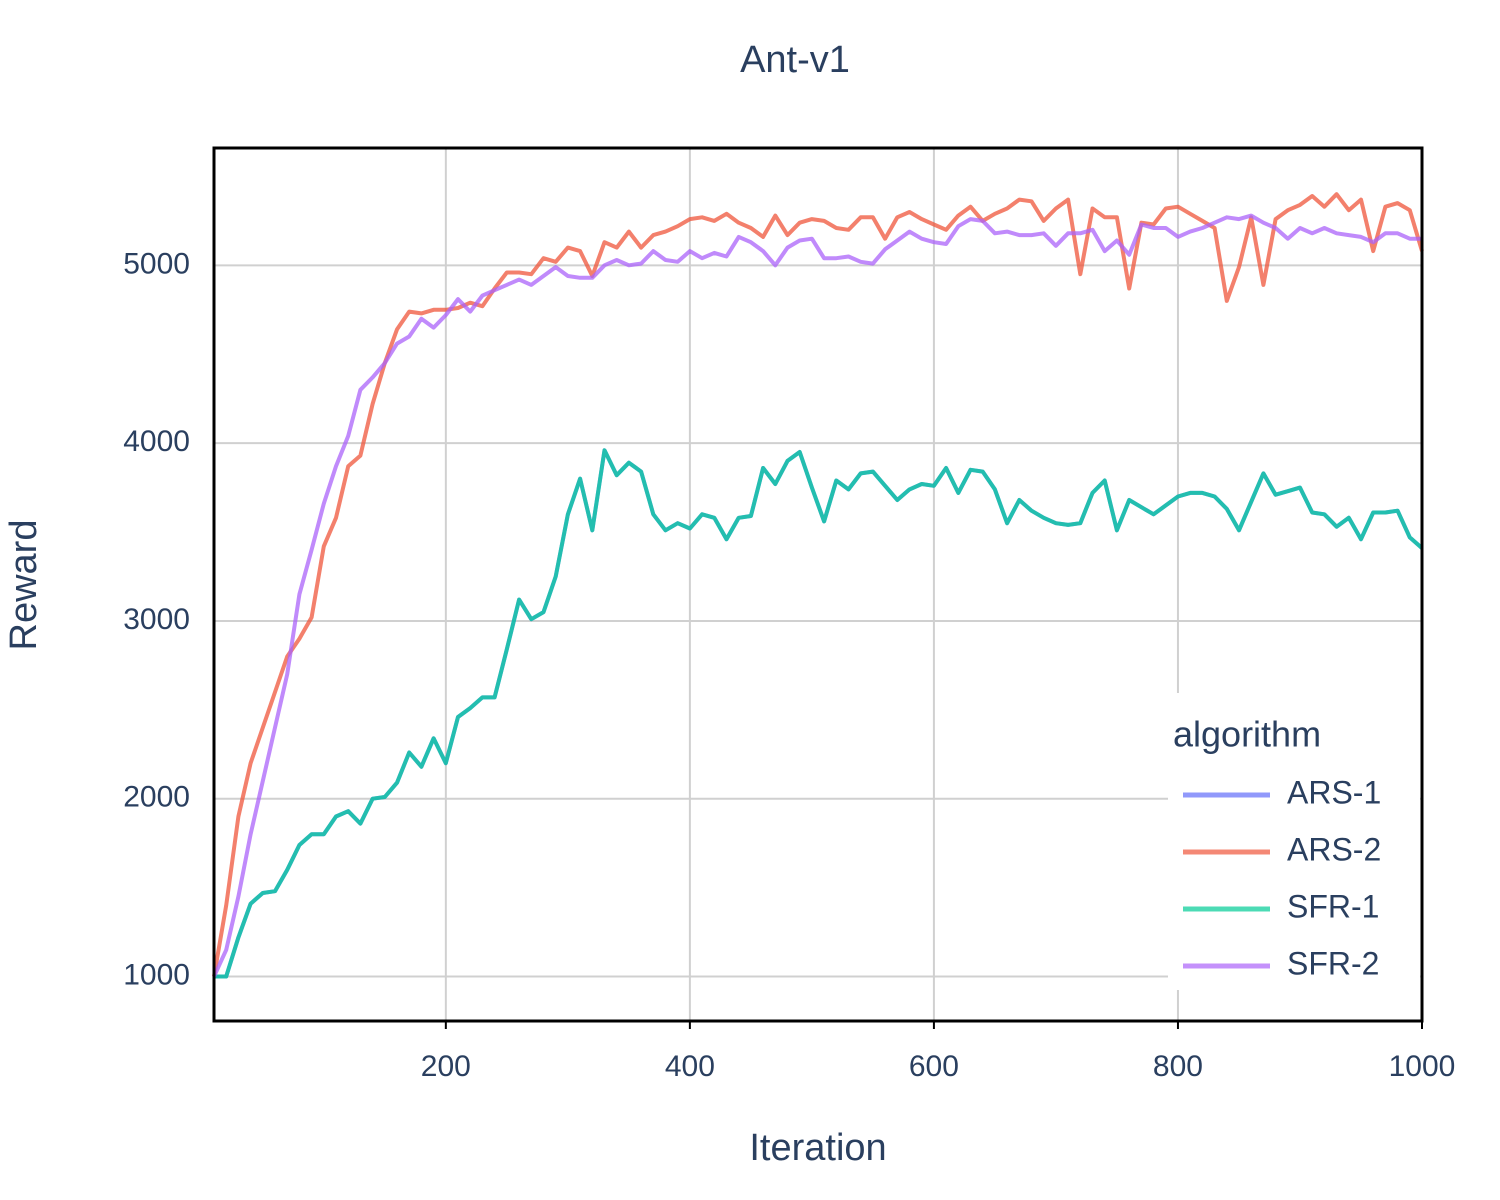 The width and height of the screenshot is (1500, 1200). I want to click on x-tick-label: 600, so click(934, 1066).